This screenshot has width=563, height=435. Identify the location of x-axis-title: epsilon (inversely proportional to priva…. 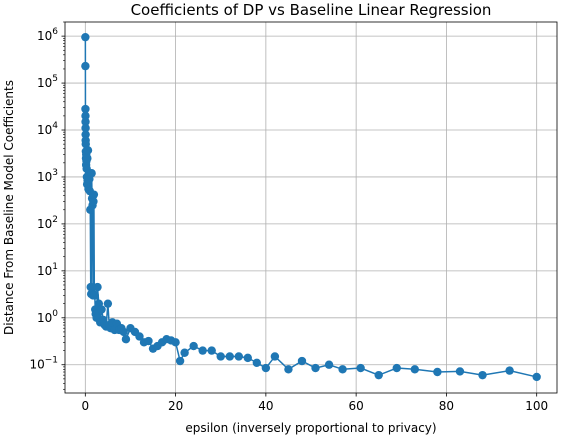
(310, 428).